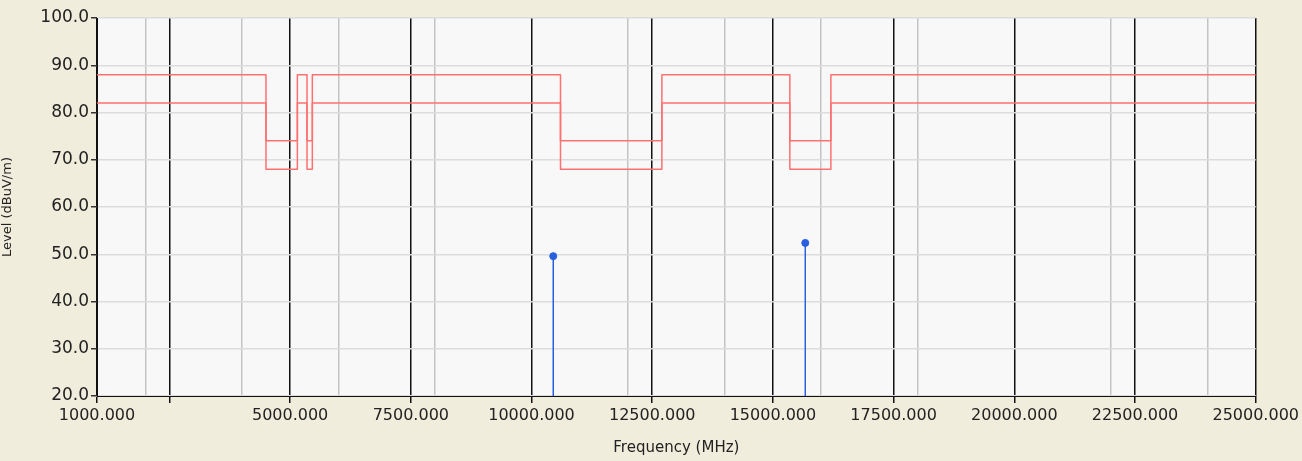  What do you see at coordinates (652, 414) in the screenshot?
I see `x-tick-label: 12500.000` at bounding box center [652, 414].